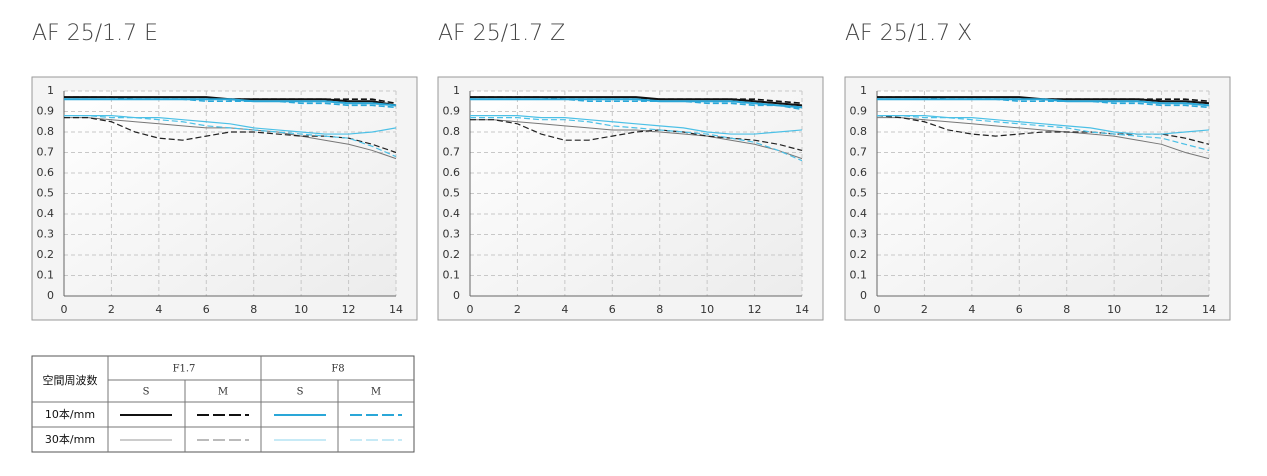  Describe the element at coordinates (184, 369) in the screenshot. I see `table-group: F1.7` at that location.